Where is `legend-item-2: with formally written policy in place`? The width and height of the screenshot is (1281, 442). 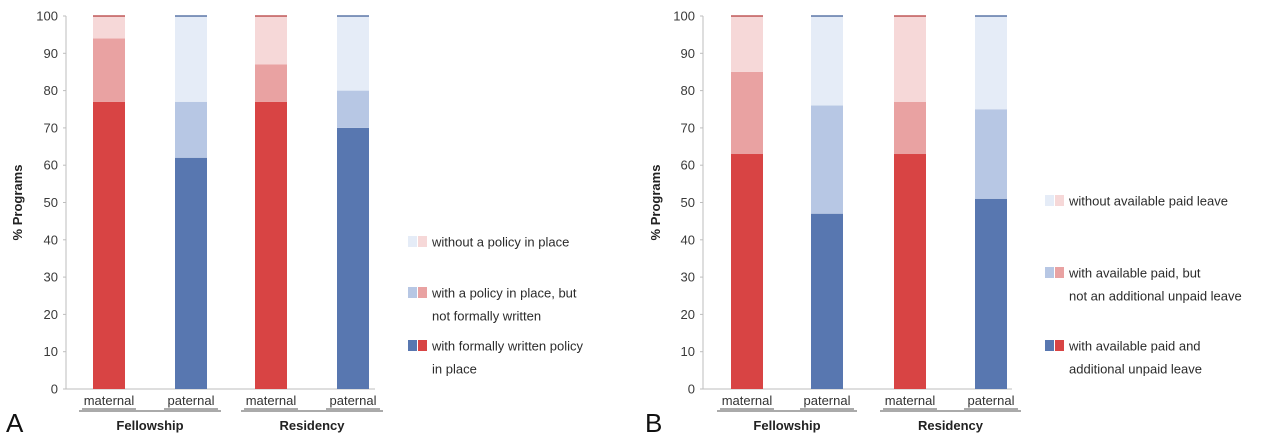 legend-item-2: with formally written policy in place is located at coordinates (495, 358).